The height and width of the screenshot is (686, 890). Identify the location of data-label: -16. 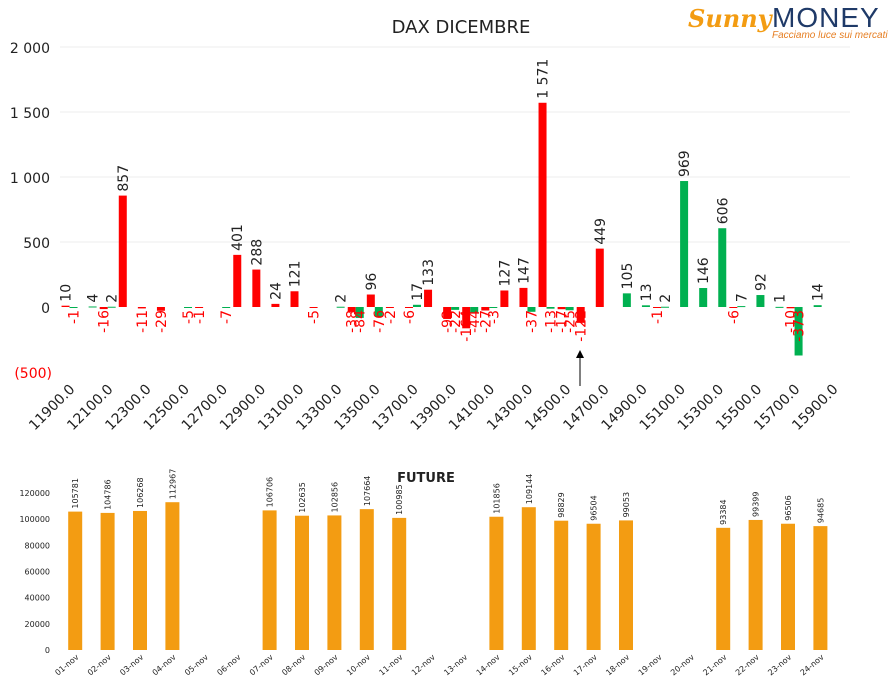
(105, 321).